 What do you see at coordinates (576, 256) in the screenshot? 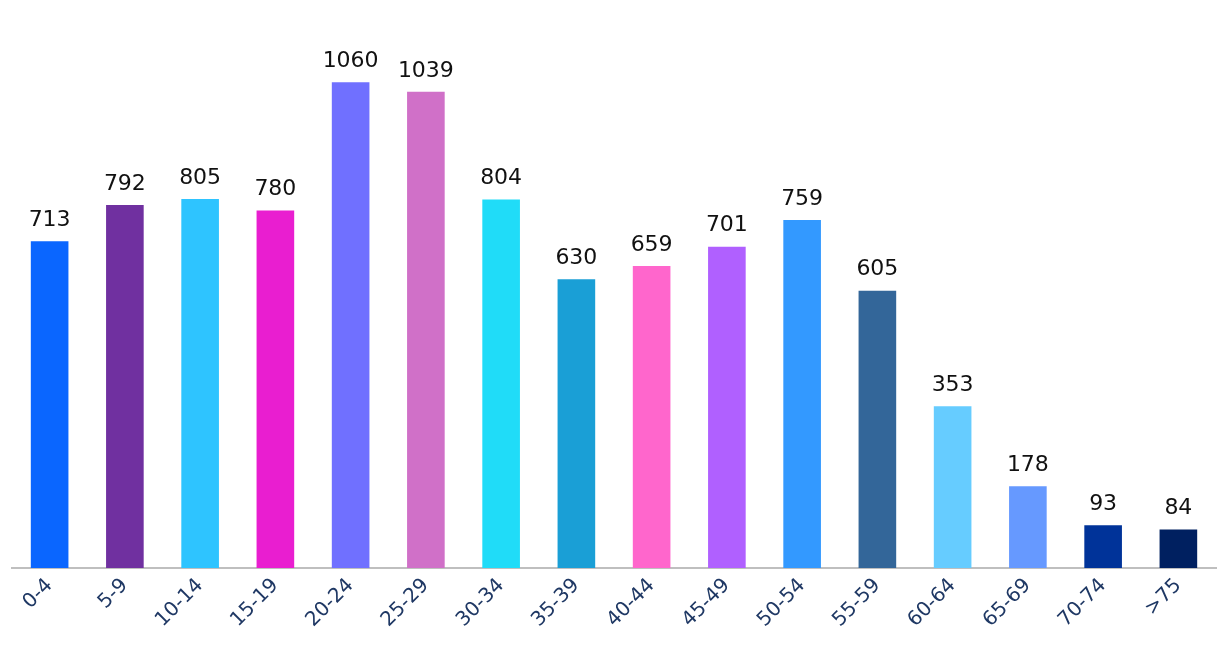
I see `data-label: 630` at bounding box center [576, 256].